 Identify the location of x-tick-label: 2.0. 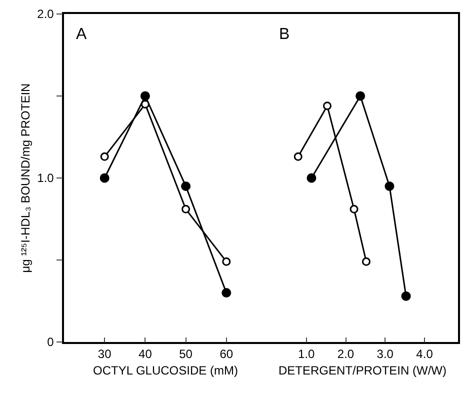
(345, 354).